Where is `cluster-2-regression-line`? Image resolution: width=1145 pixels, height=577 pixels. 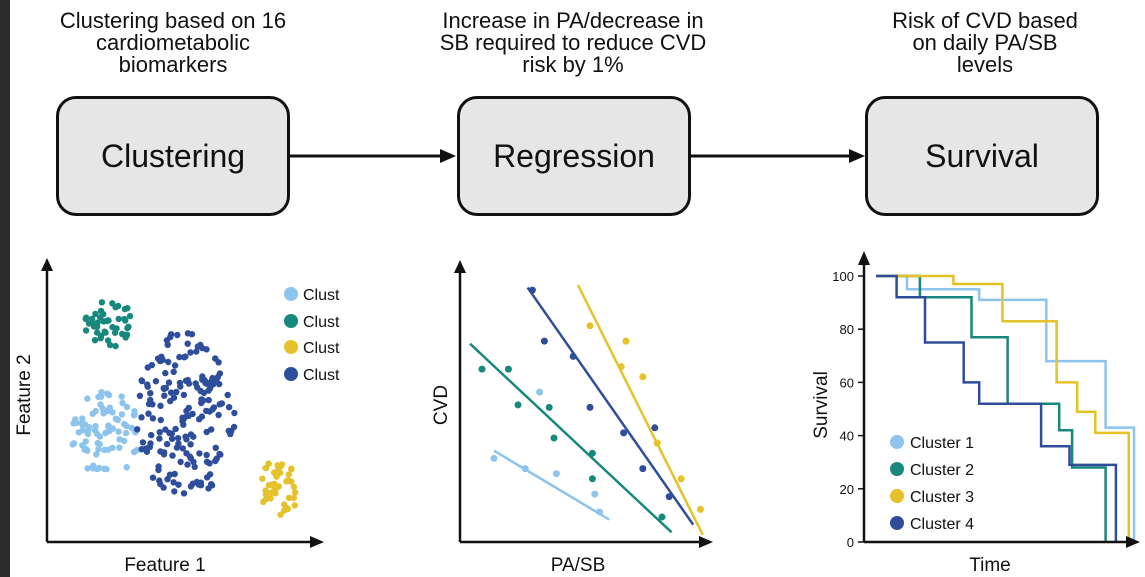 cluster-2-regression-line is located at coordinates (571, 438).